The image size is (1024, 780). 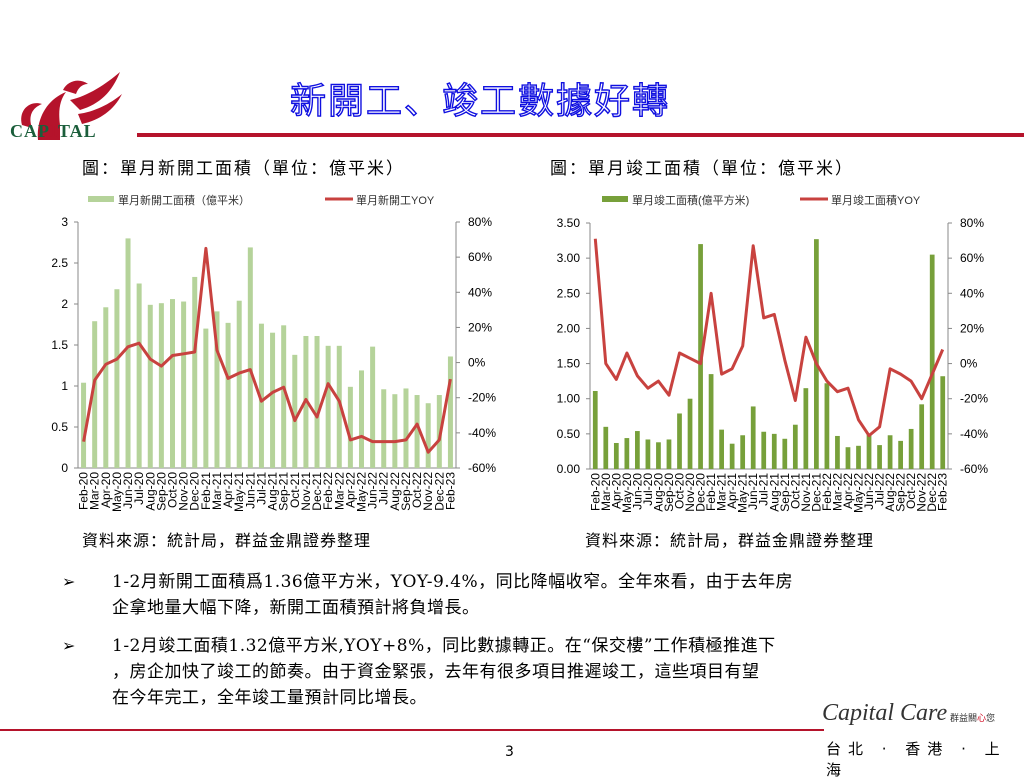 I want to click on x-tick-label: Feb-20, so click(x=84, y=491).